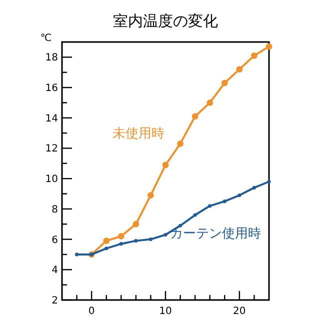 This screenshot has height=320, width=320. I want to click on y-tick-label: 12, so click(51, 149).